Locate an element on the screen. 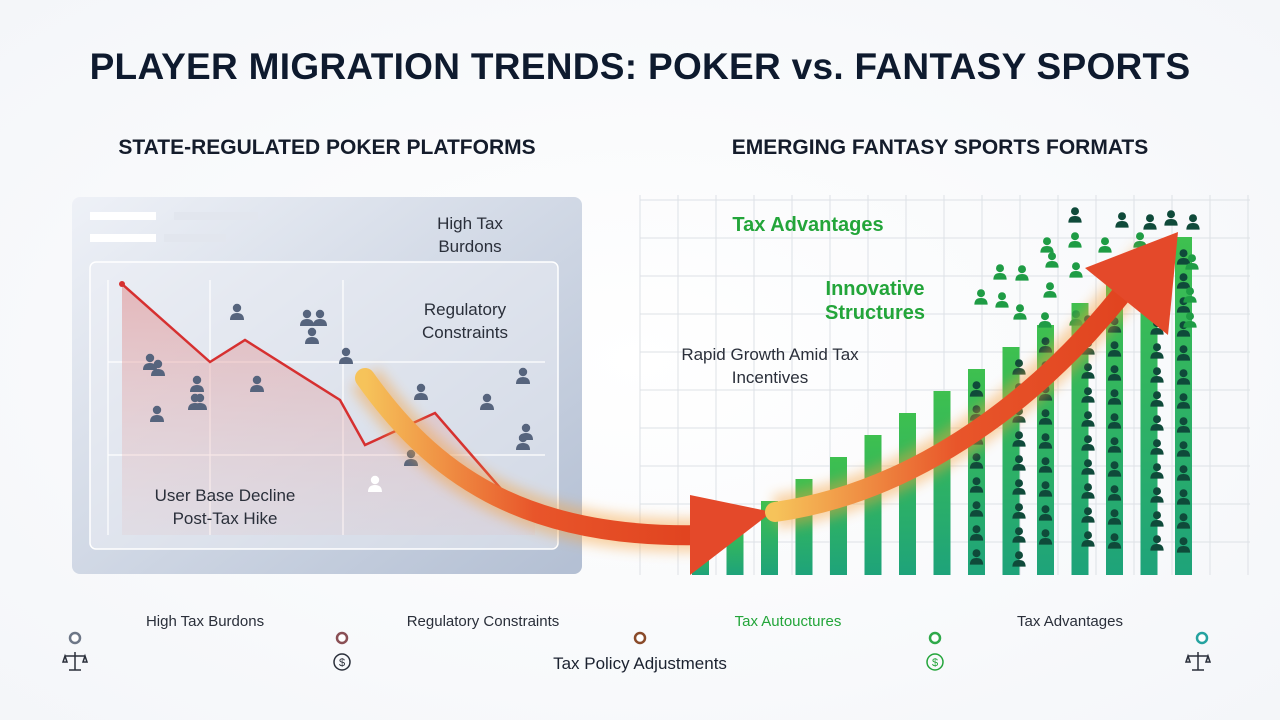  panel-label: Rapid Growth Amid Tax Incentives is located at coordinates (770, 366).